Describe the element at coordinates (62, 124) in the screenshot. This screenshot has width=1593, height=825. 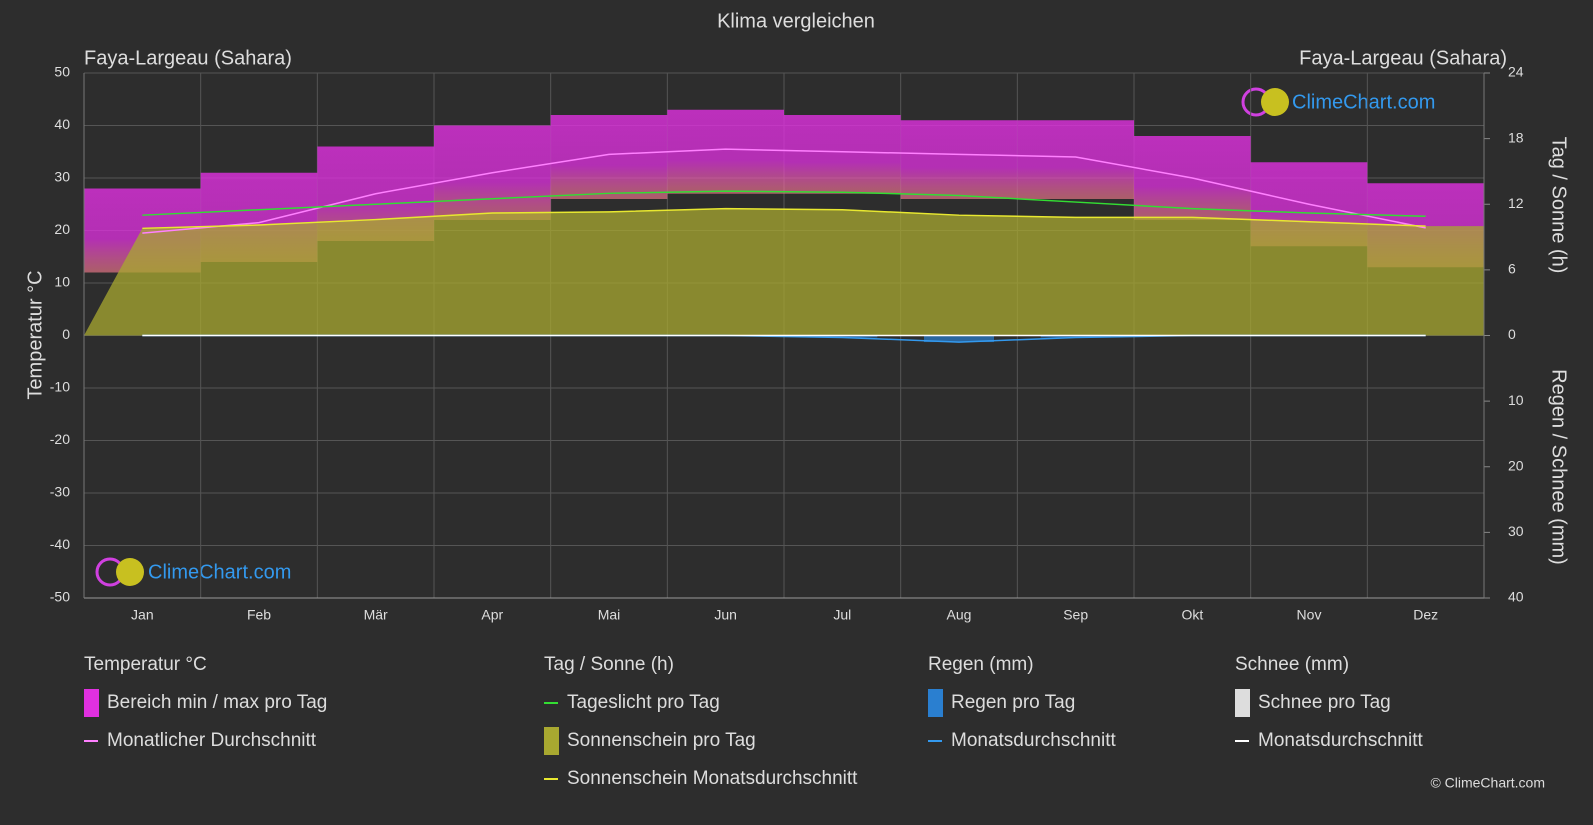
I see `y-tick-label: 40` at that location.